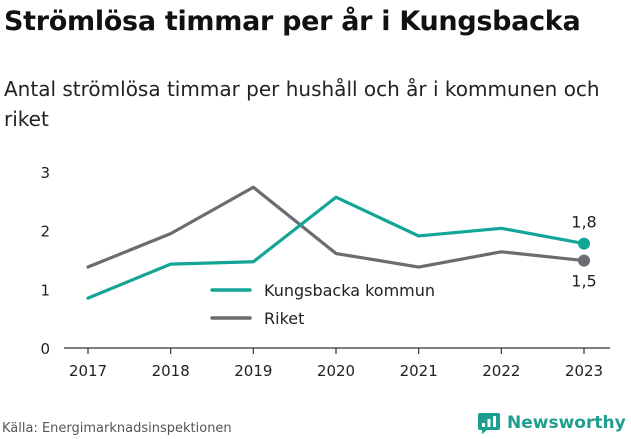 This screenshot has width=631, height=439. Describe the element at coordinates (292, 21) in the screenshot. I see `chart-title: Strömlösa timmar per år i Kungsbacka` at that location.